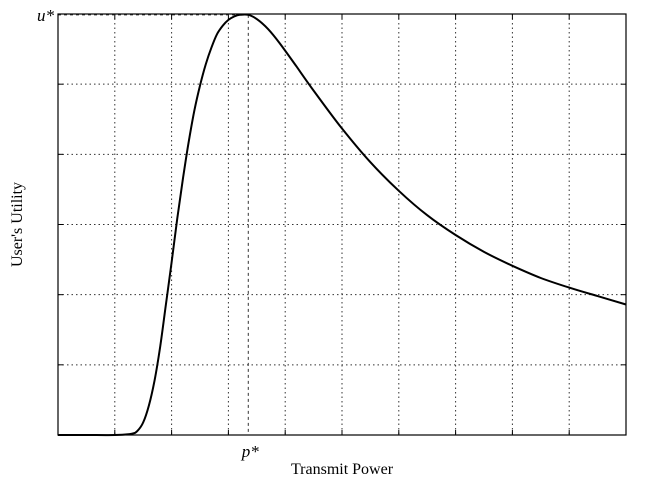  I want to click on y-axis-title: User's Utility, so click(17, 224).